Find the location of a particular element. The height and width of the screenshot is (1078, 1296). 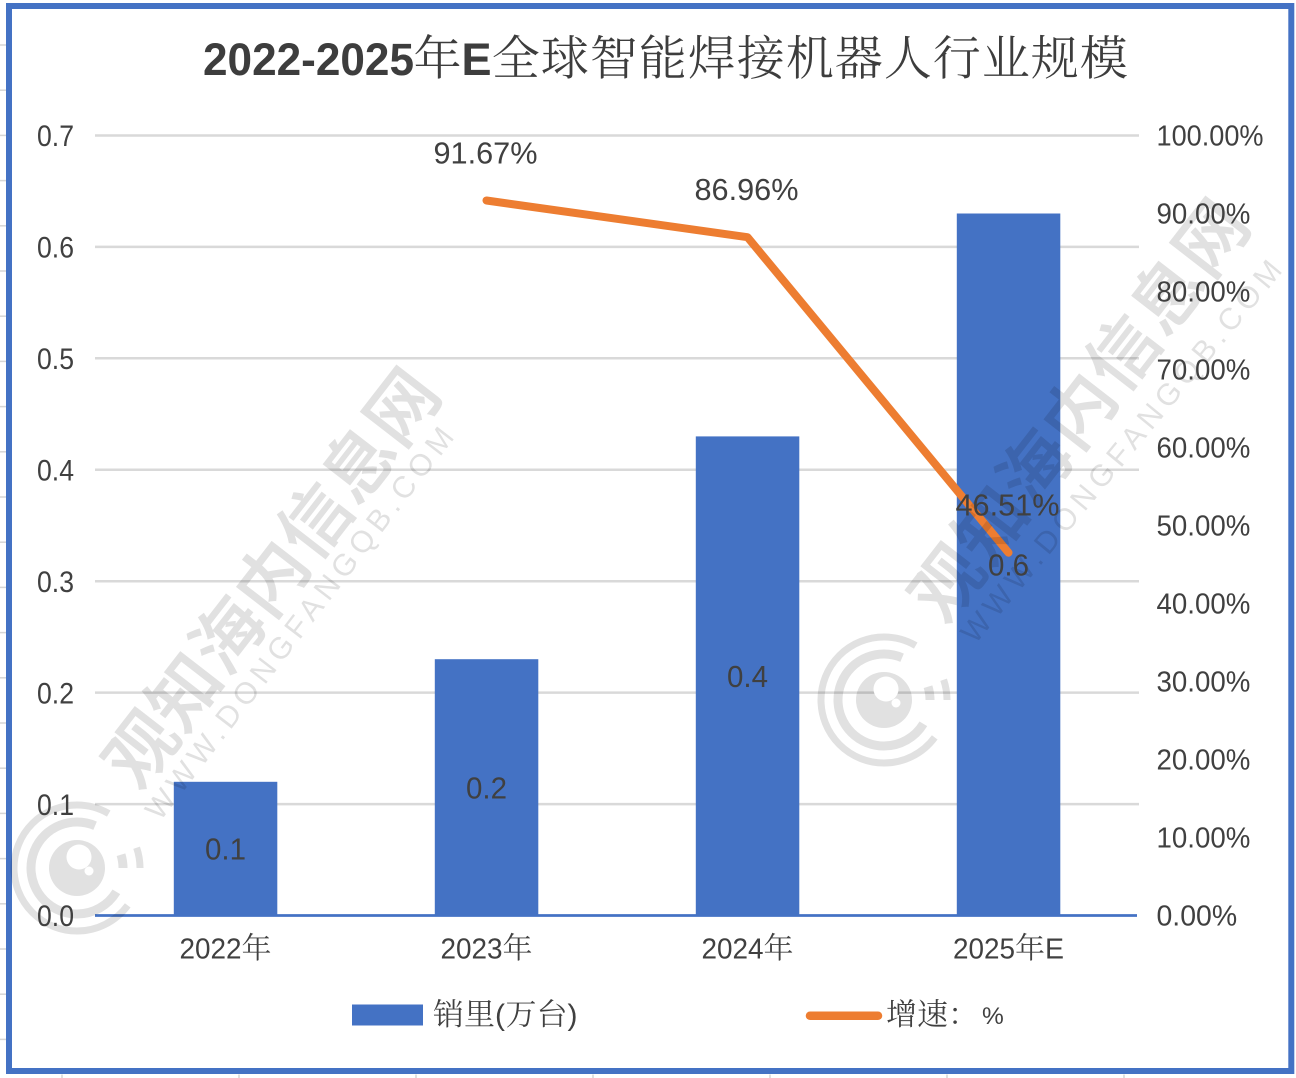

svg-text: 91.67% is located at coordinates (486, 153).